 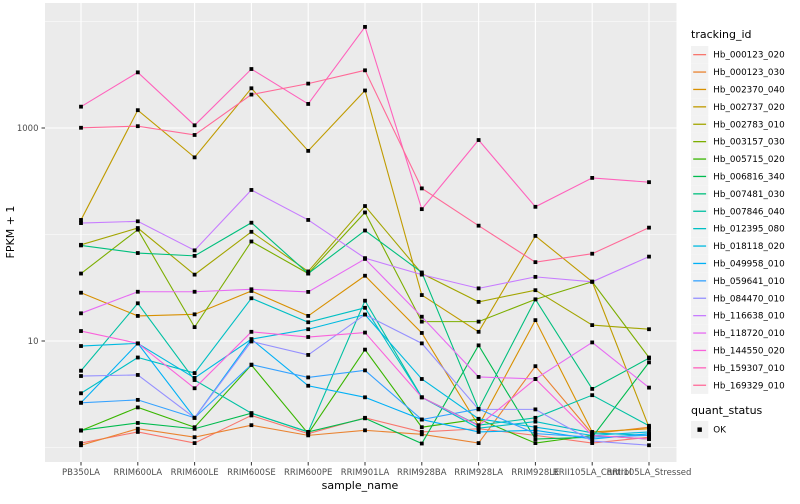 What do you see at coordinates (478, 473) in the screenshot?
I see `x-tick-label: RRIM928LA` at bounding box center [478, 473].